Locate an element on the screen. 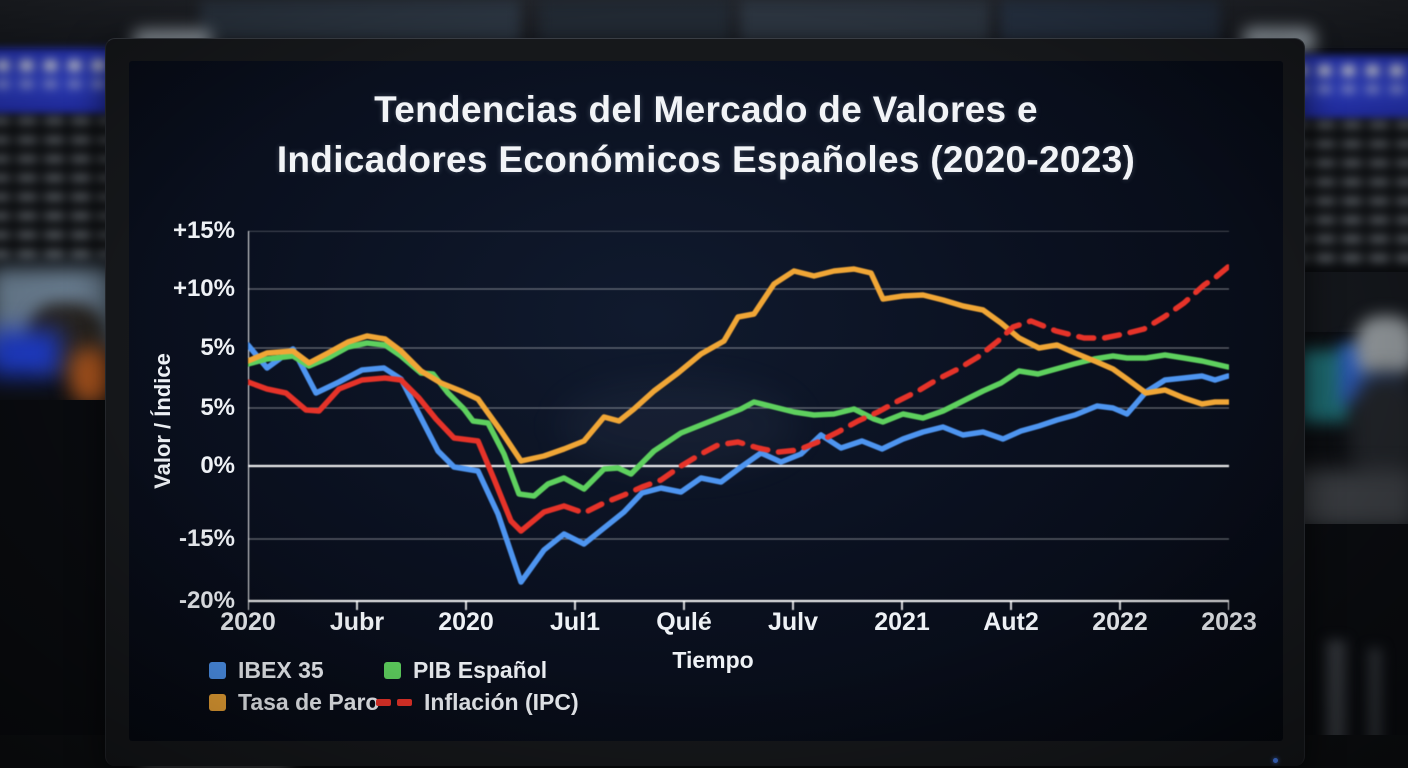 This screenshot has width=1408, height=768. x-tick-label: Julv is located at coordinates (793, 622).